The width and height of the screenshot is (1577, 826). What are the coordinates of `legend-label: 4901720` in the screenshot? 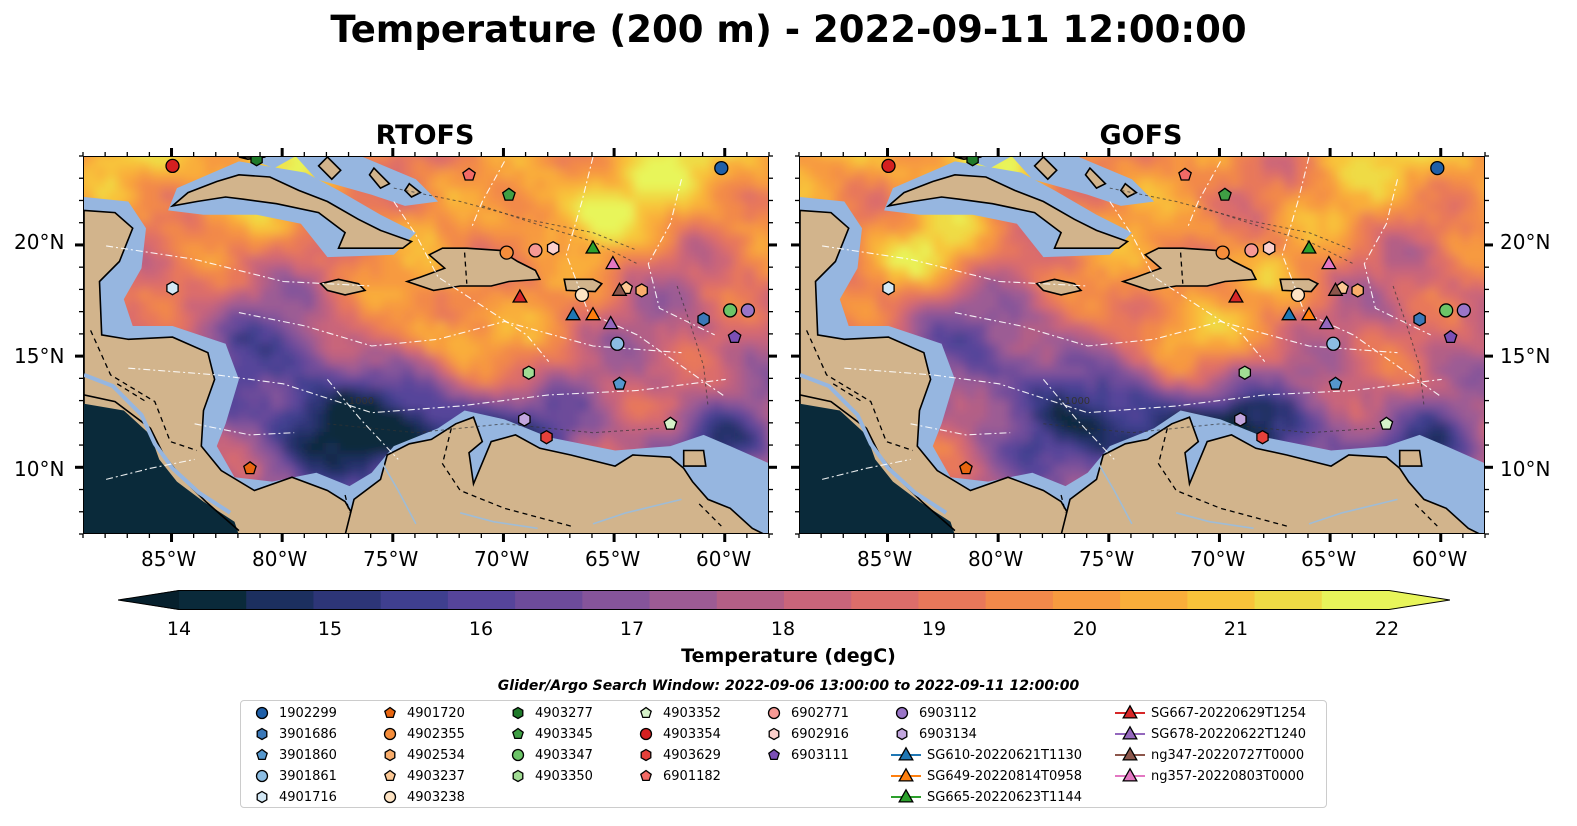 It's located at (436, 713).